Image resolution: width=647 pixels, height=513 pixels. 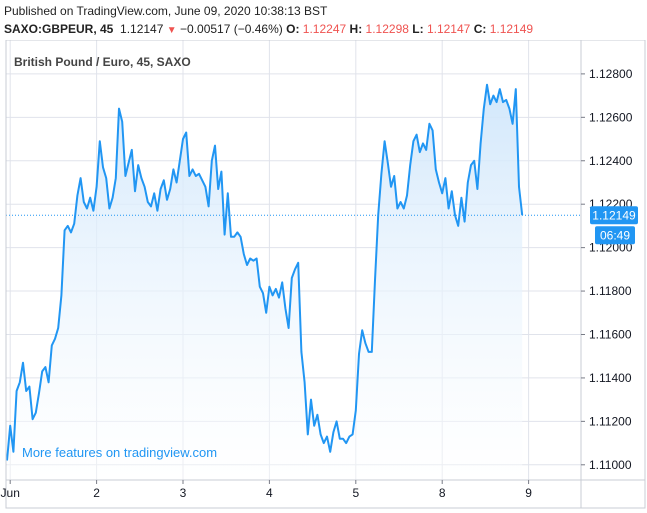 What do you see at coordinates (610, 291) in the screenshot?
I see `y-tick-label: 1.11800` at bounding box center [610, 291].